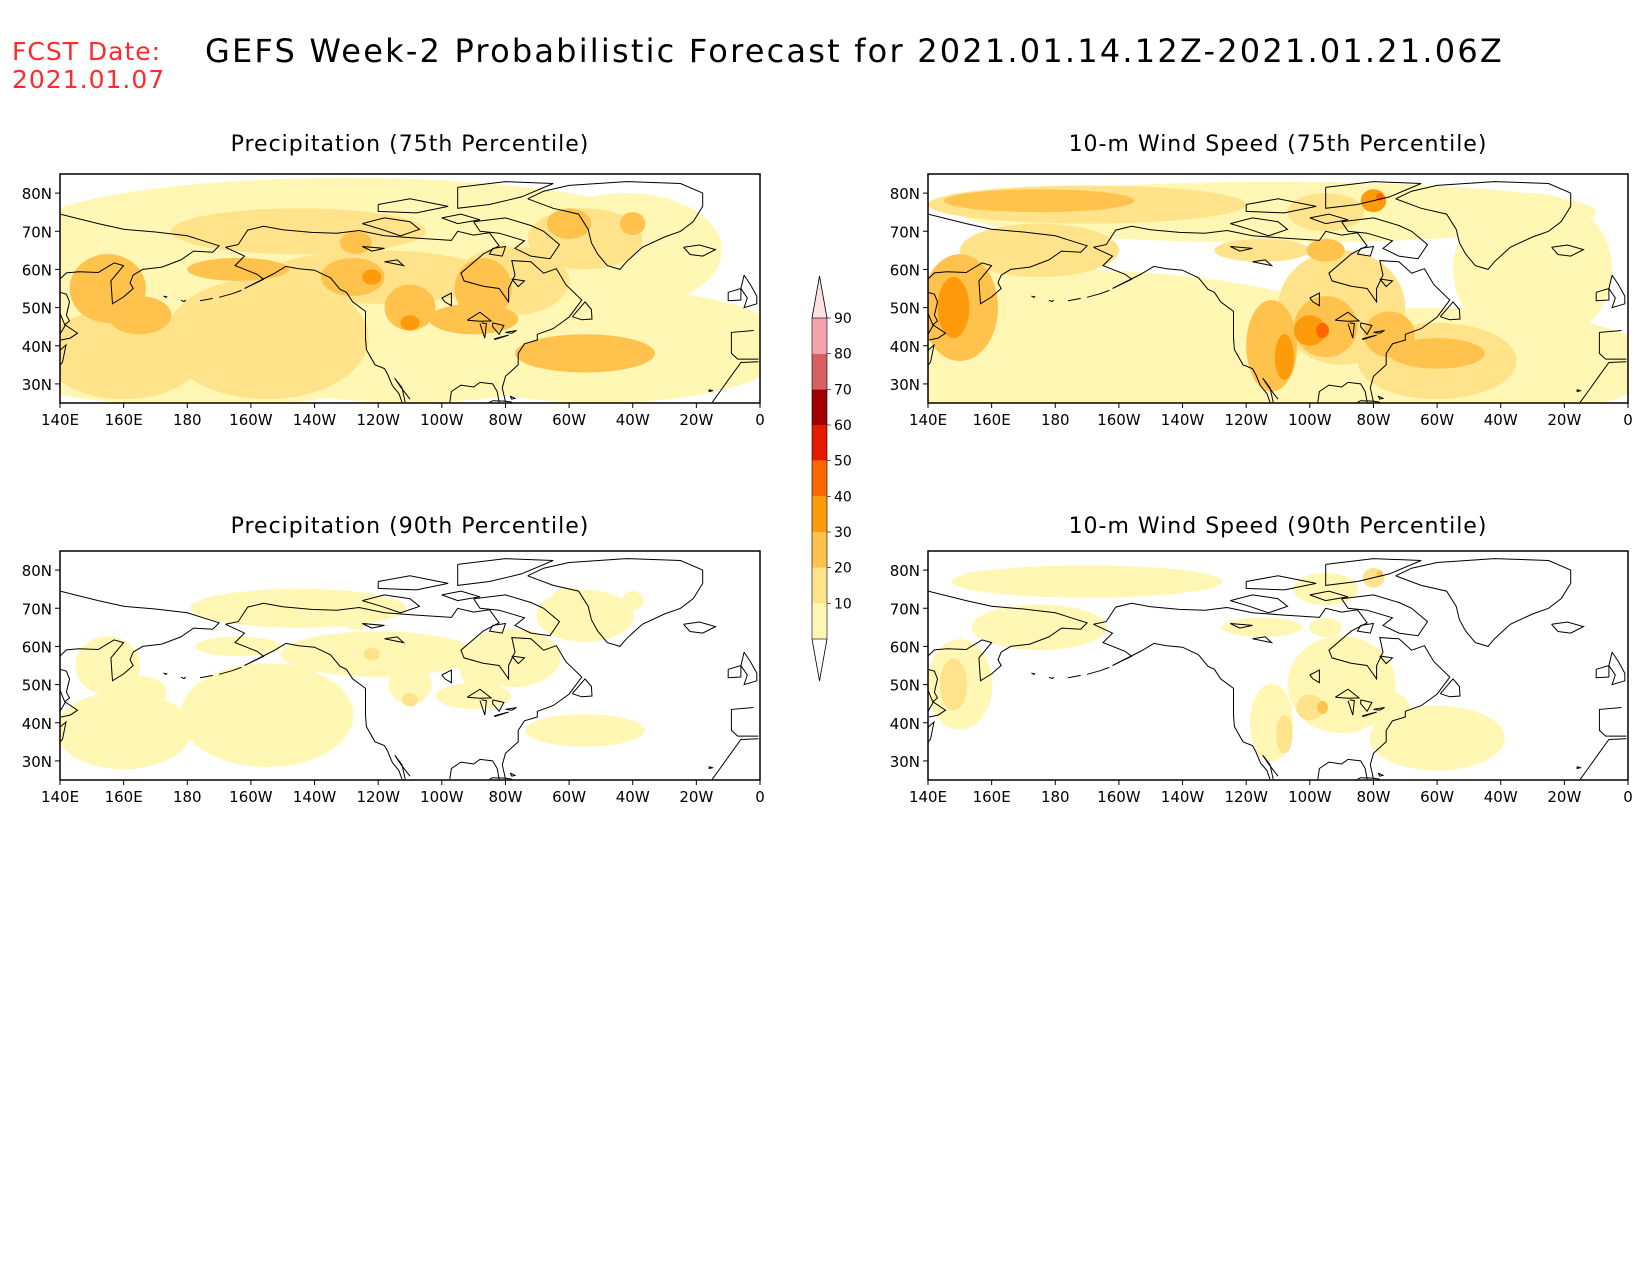  Describe the element at coordinates (1278, 144) in the screenshot. I see `panel-title-wind-75: 10-m Wind Speed (75th Percentile)` at that location.